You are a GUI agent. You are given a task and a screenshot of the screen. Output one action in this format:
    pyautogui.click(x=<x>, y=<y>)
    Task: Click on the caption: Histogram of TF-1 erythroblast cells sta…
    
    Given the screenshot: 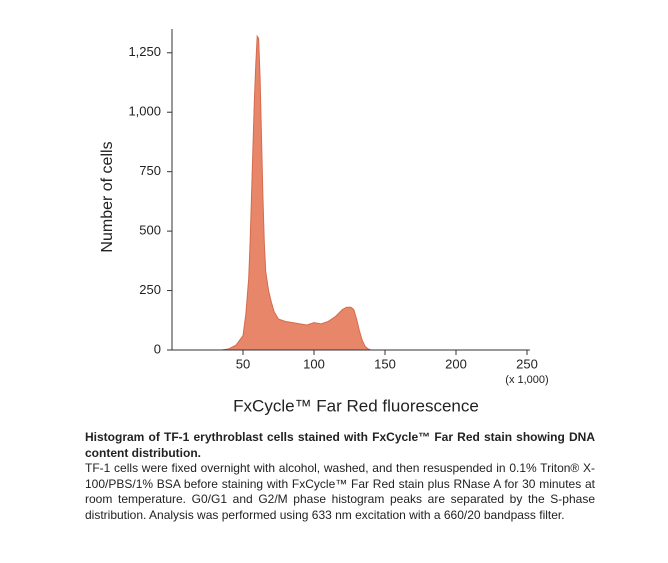 What is the action you would take?
    pyautogui.click(x=340, y=476)
    